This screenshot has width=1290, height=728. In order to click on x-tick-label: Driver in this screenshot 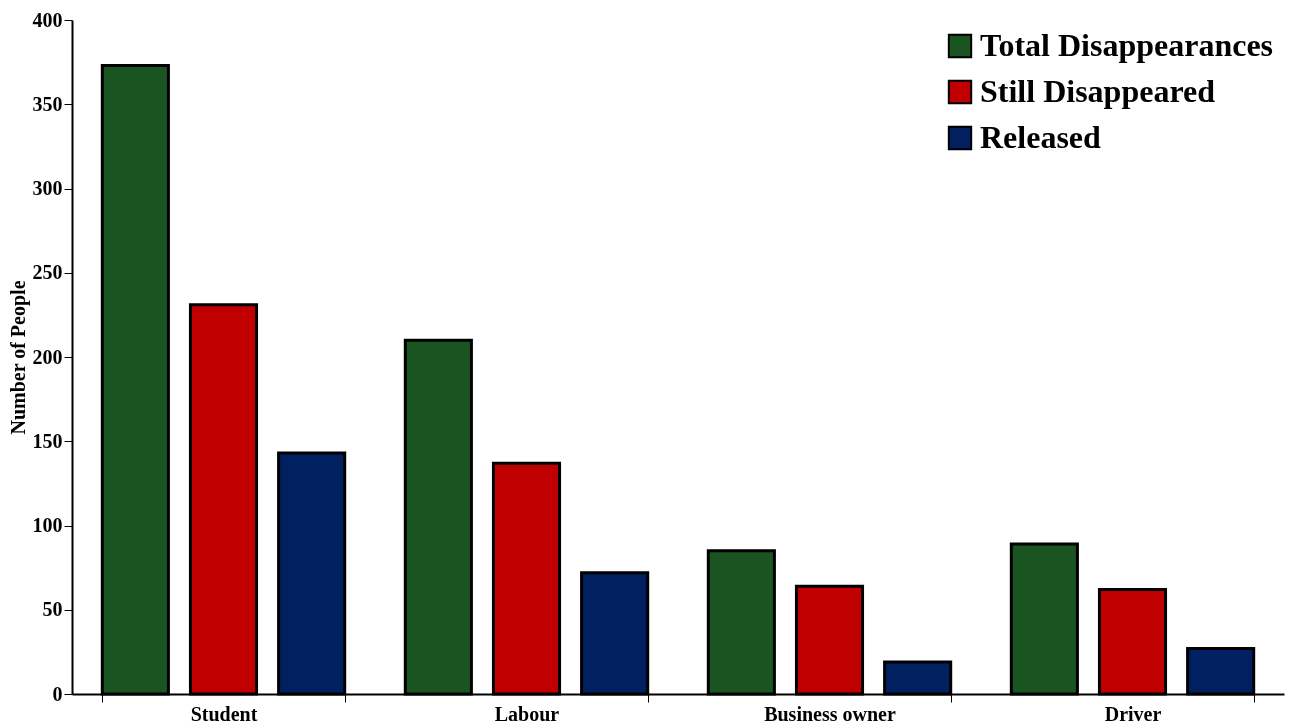, I will do `click(1133, 713)`.